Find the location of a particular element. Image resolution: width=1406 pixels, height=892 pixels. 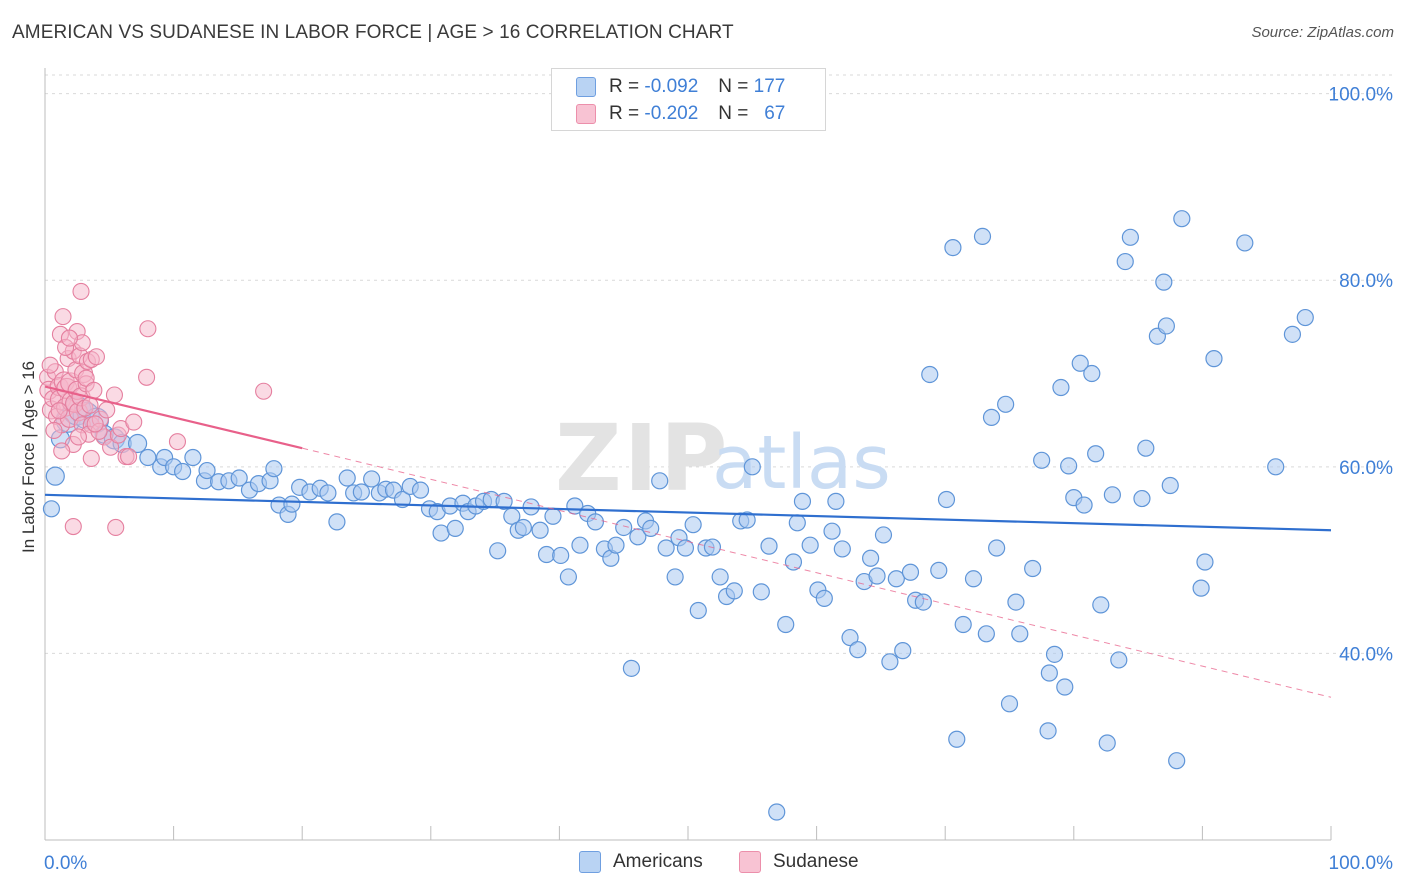

sudanese-legend-swatch is located at coordinates (750, 862).